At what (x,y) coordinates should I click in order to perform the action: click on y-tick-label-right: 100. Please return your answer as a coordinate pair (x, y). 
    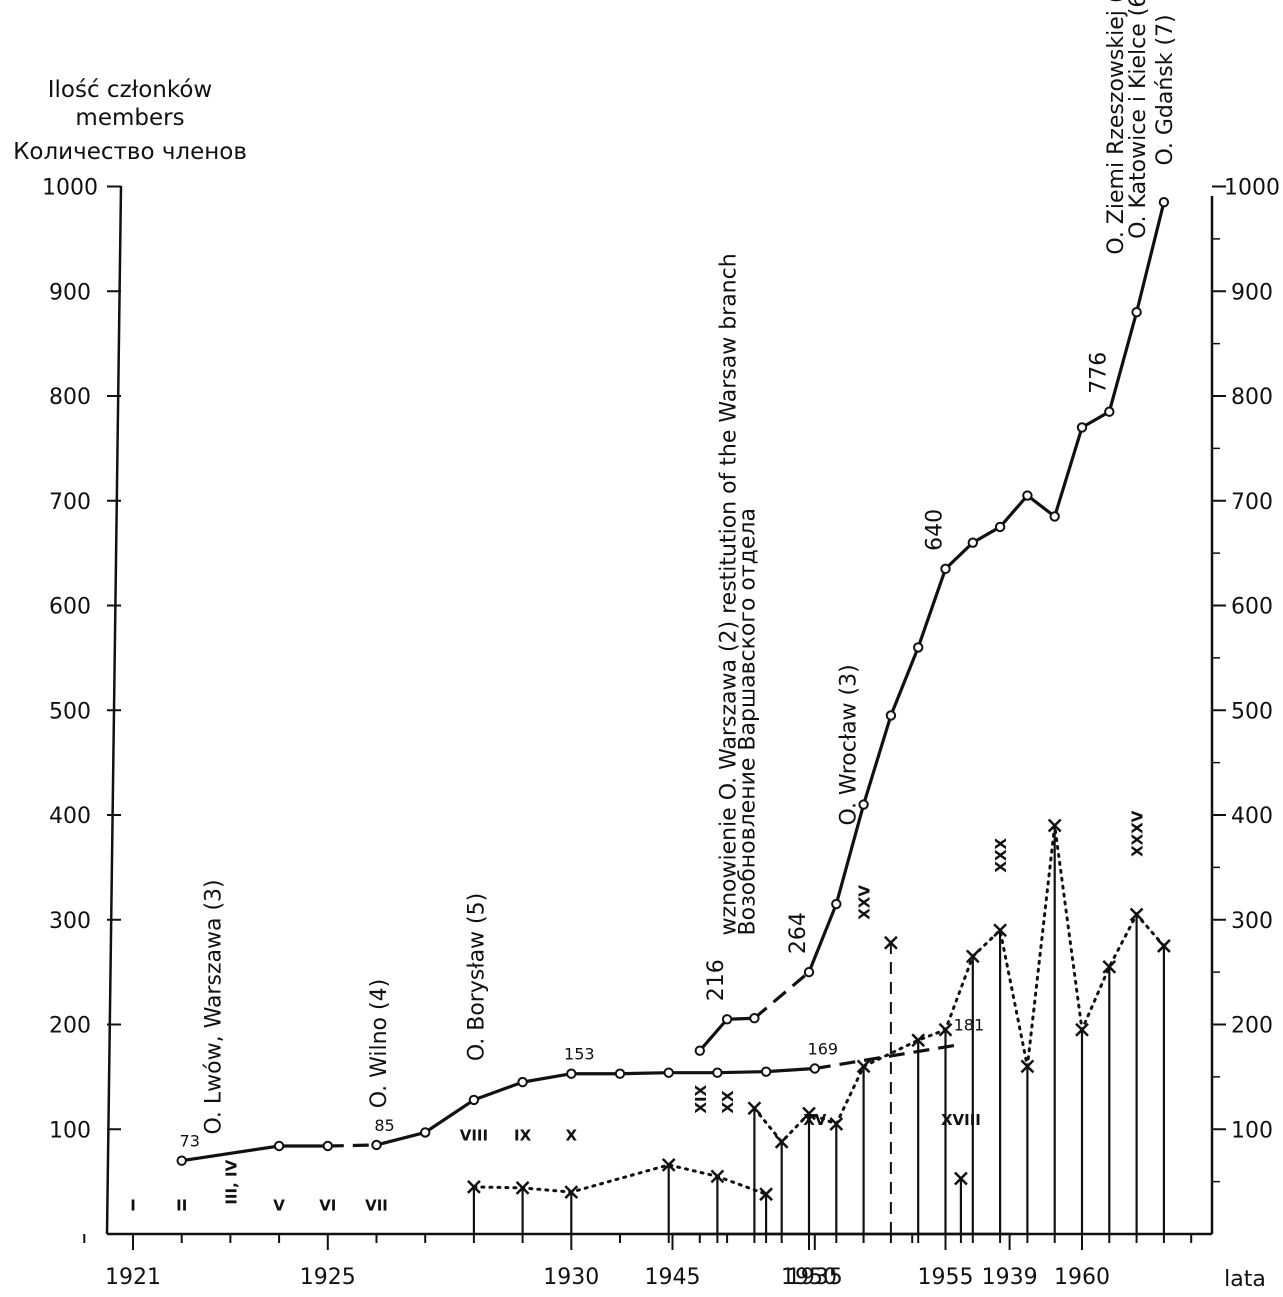
    Looking at the image, I should click on (1252, 1130).